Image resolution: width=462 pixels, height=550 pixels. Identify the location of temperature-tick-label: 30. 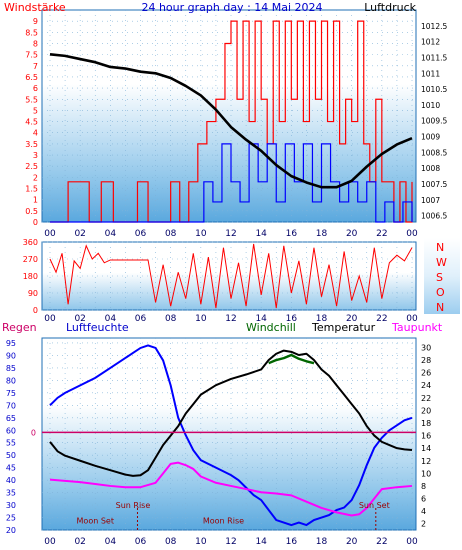
(426, 347).